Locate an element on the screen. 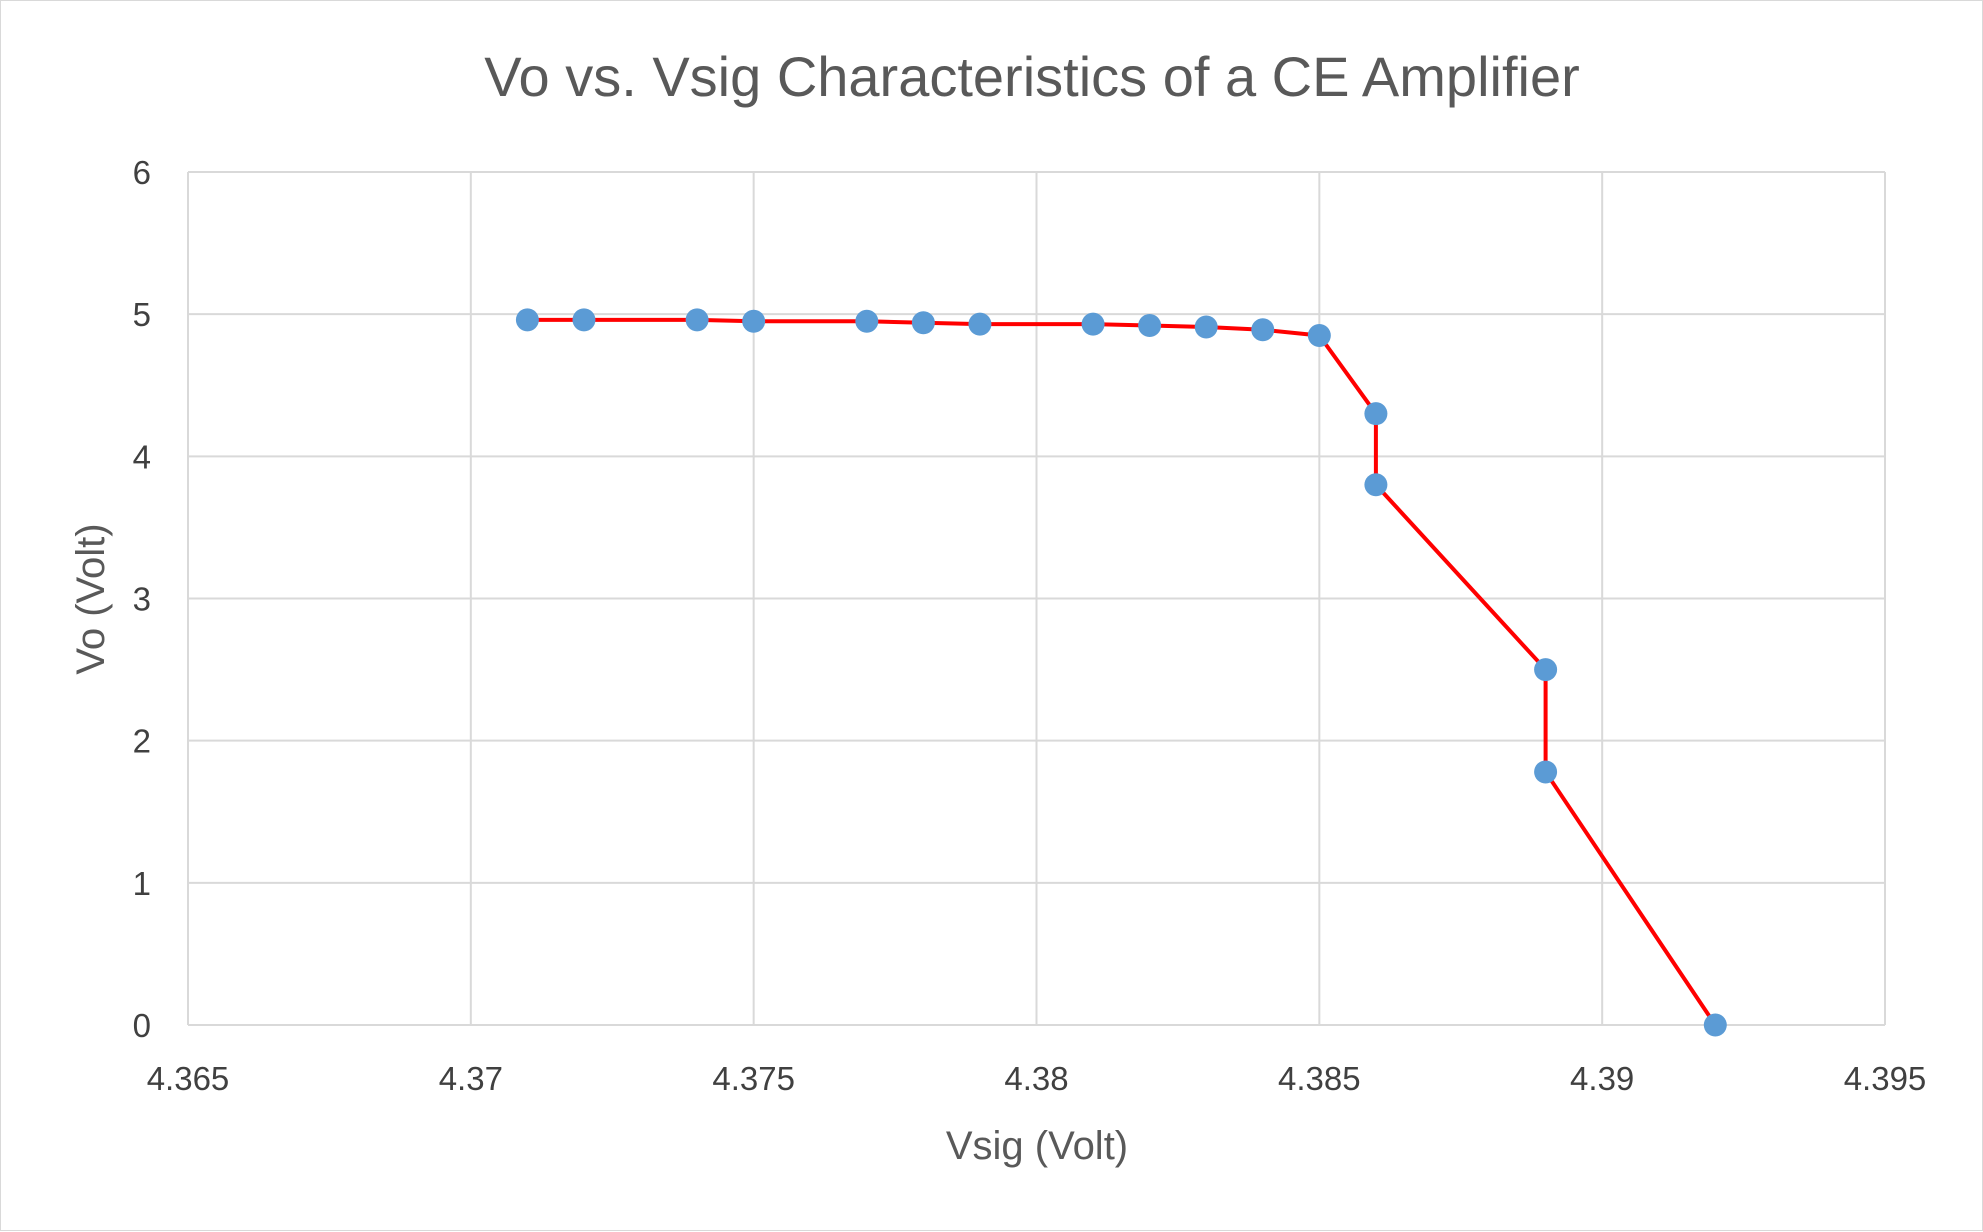 The image size is (1983, 1232). x-tick-label: 4.38 is located at coordinates (1036, 1078).